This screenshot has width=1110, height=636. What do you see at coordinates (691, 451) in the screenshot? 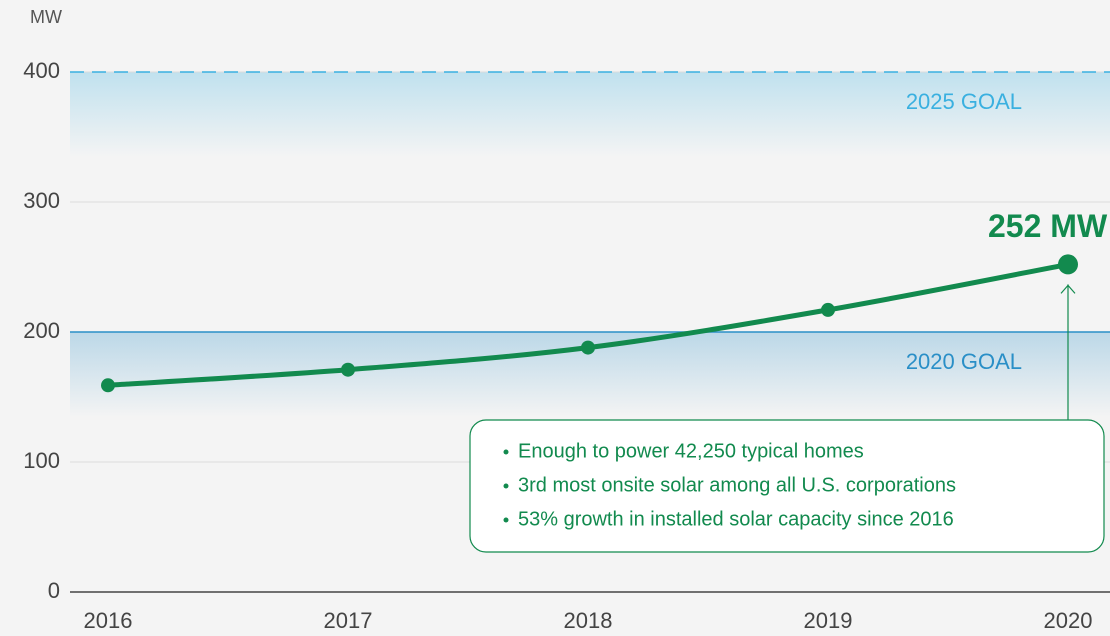
I see `note: Enough to power 42,250 typical homes` at bounding box center [691, 451].